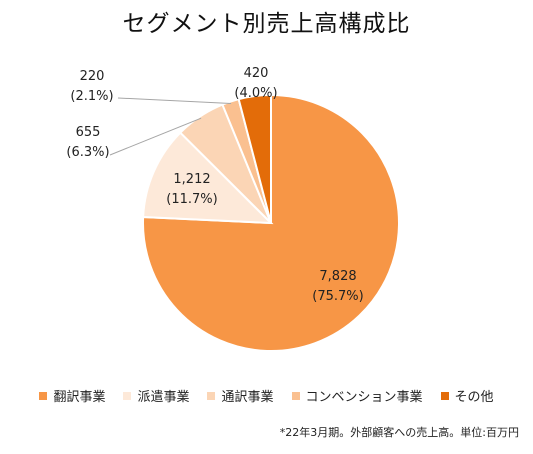 Image resolution: width=533 pixels, height=454 pixels. Describe the element at coordinates (255, 93) in the screenshot. I see `slice-percent-label: (4.0%)` at that location.